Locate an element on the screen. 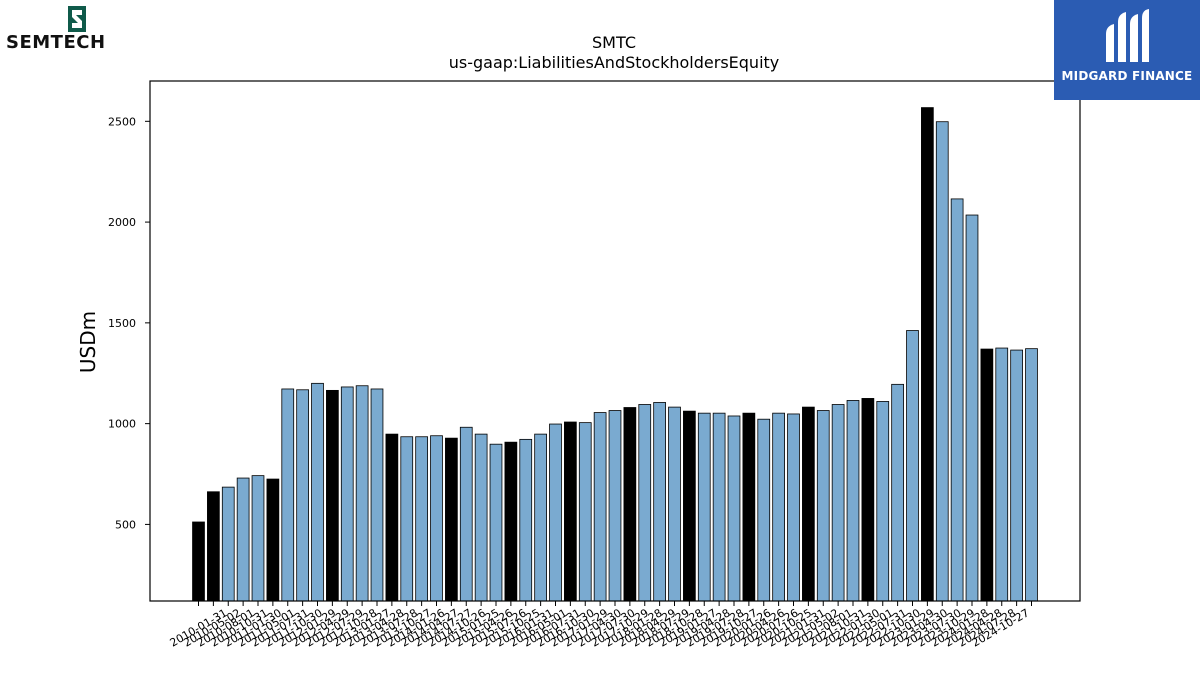  midgard-logo-text: MIDGARD FINANCE is located at coordinates (1127, 76).